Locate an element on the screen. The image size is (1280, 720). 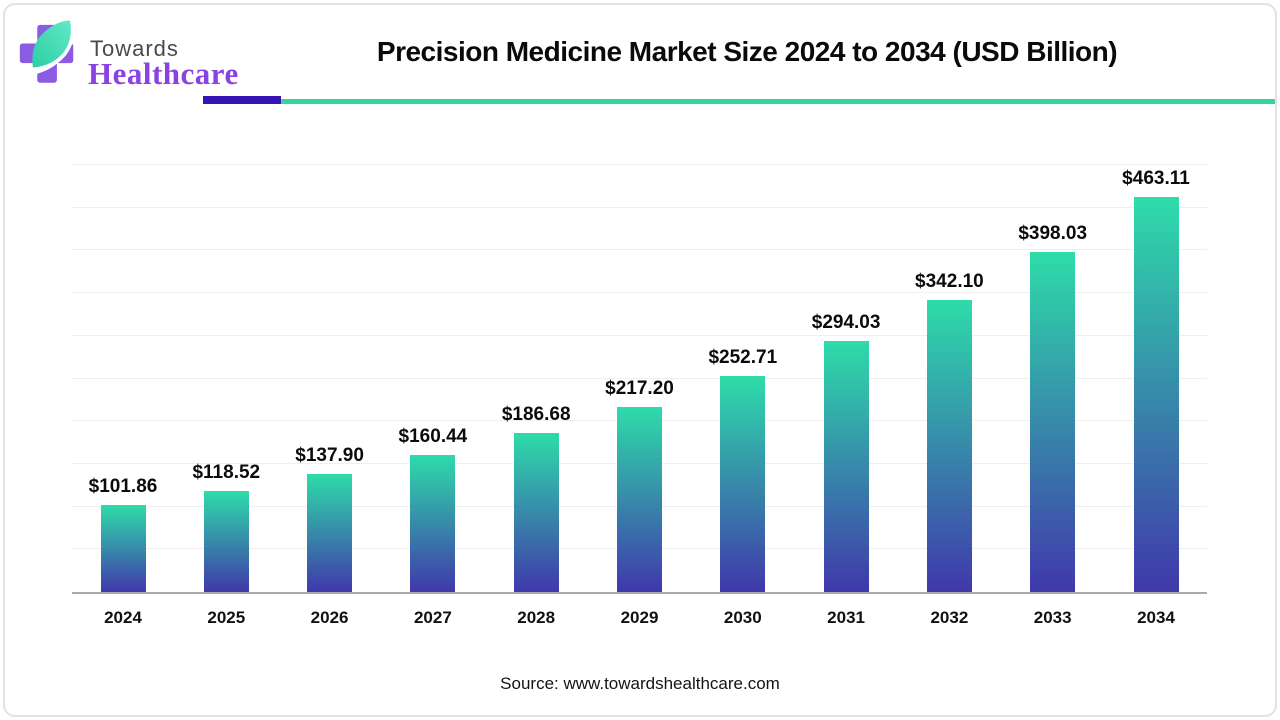
bar-value-label: $252.71 is located at coordinates (743, 358).